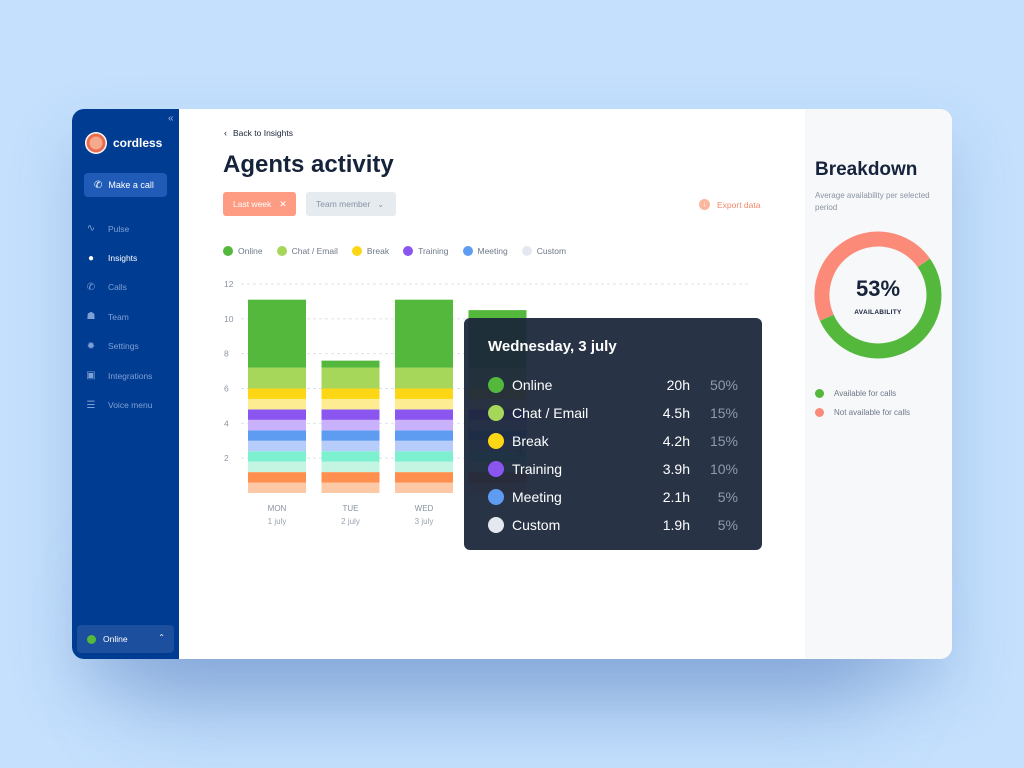 This screenshot has width=1024, height=768. What do you see at coordinates (91, 405) in the screenshot?
I see `voice-menu-icon: ☰` at bounding box center [91, 405].